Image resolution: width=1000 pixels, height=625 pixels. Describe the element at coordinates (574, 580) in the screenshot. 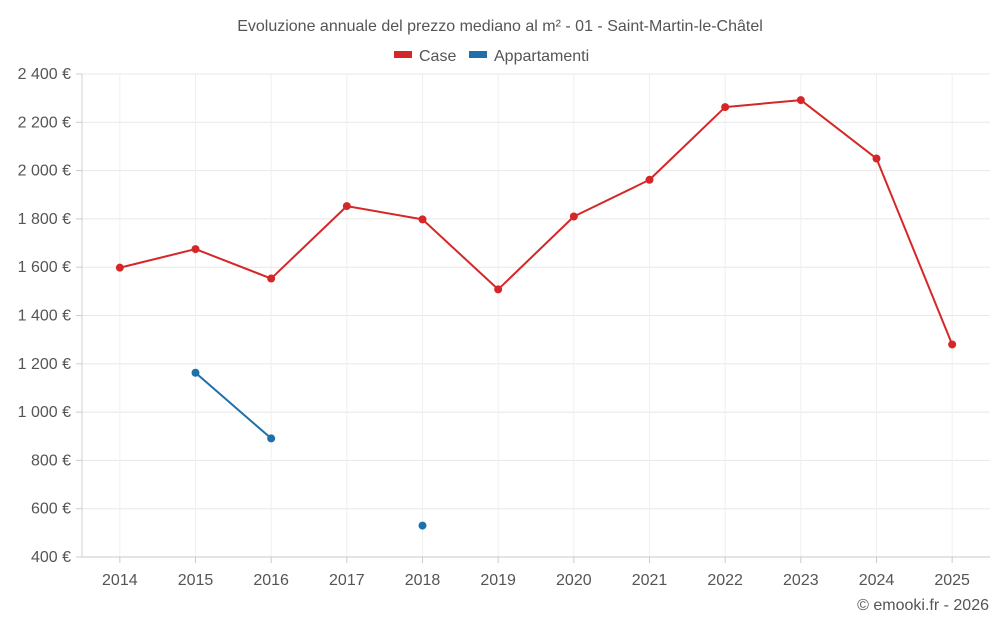

I see `x-tick-label: 2020` at that location.